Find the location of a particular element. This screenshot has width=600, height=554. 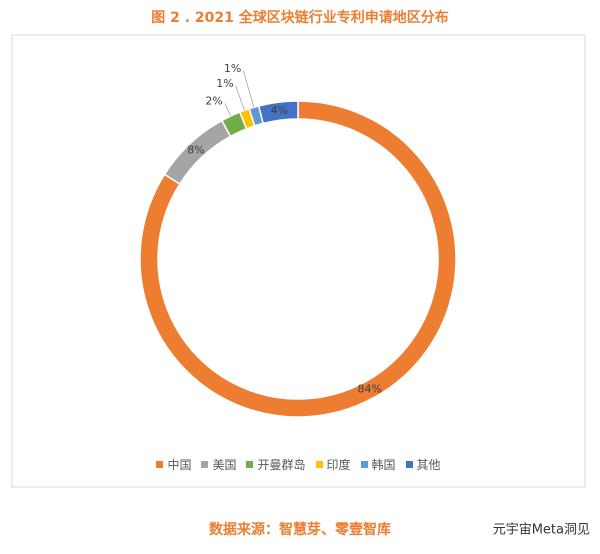

legend-label: 开曼群岛 is located at coordinates (281, 465).